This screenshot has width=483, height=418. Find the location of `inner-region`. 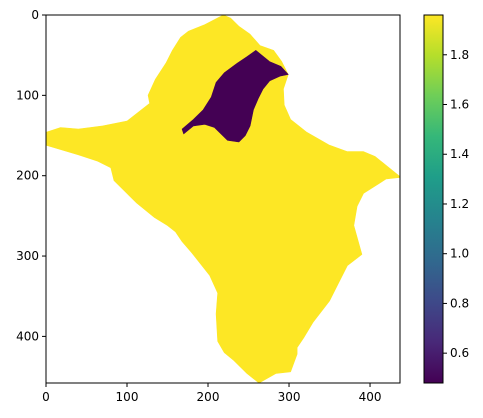

inner-region is located at coordinates (235, 96).